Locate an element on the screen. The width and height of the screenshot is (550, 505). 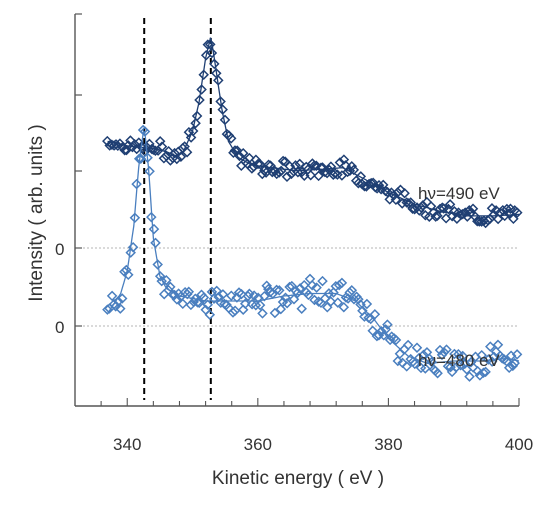
y-axis-label: Intensity ( arb. units ) is located at coordinates (36, 212).